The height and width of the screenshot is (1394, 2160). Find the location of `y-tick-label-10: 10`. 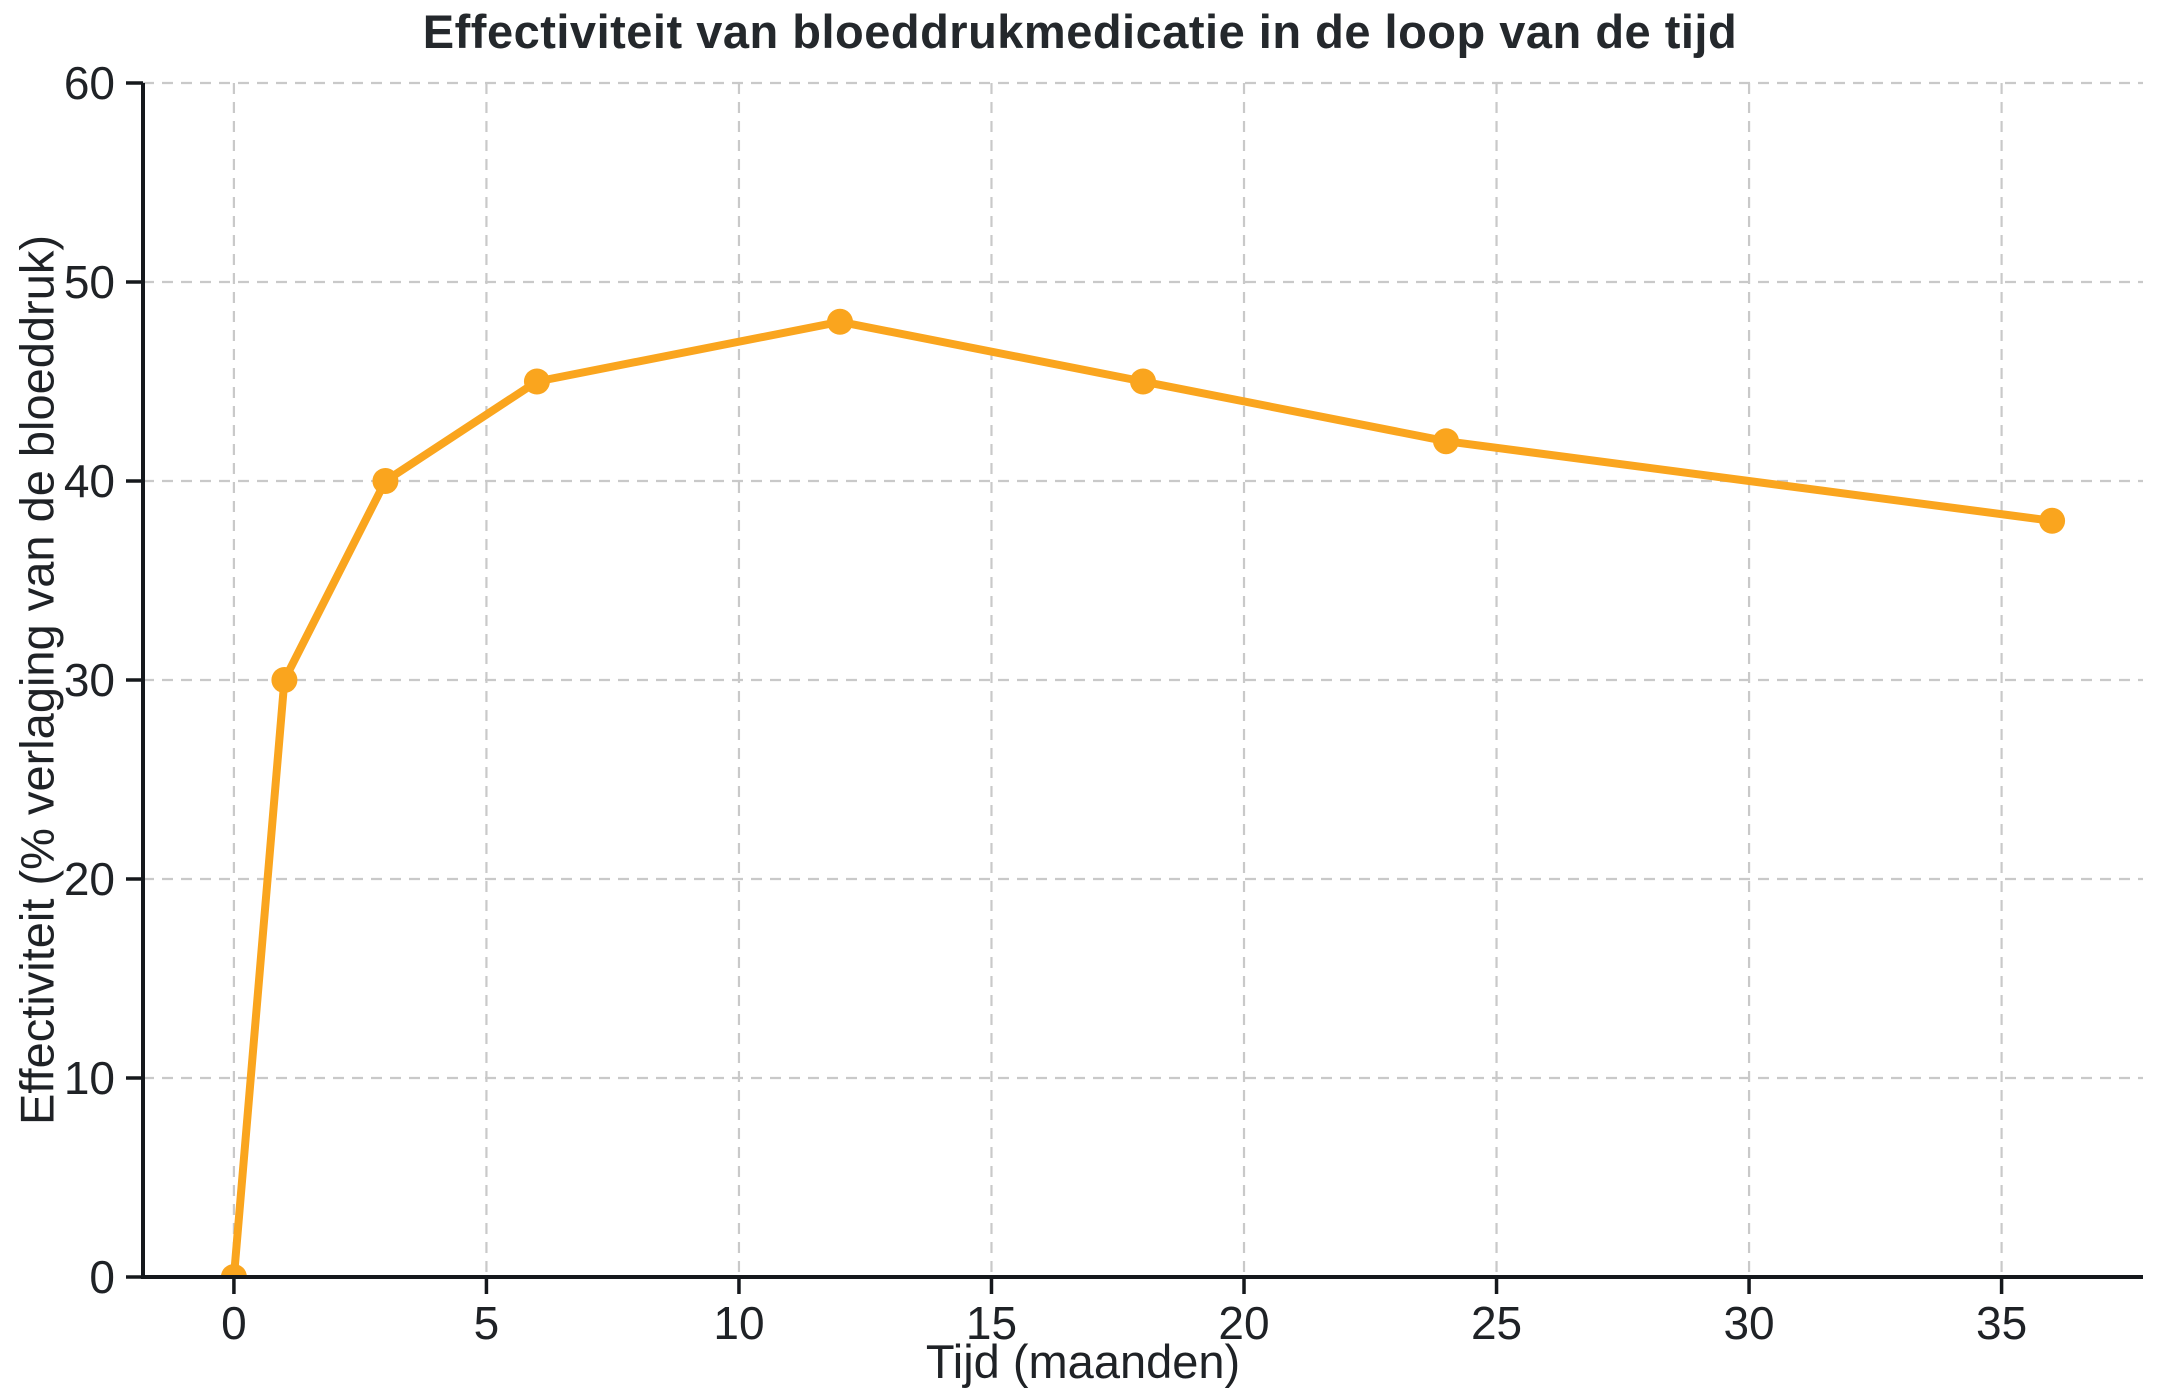

y-tick-label-10: 10 is located at coordinates (89, 1078).